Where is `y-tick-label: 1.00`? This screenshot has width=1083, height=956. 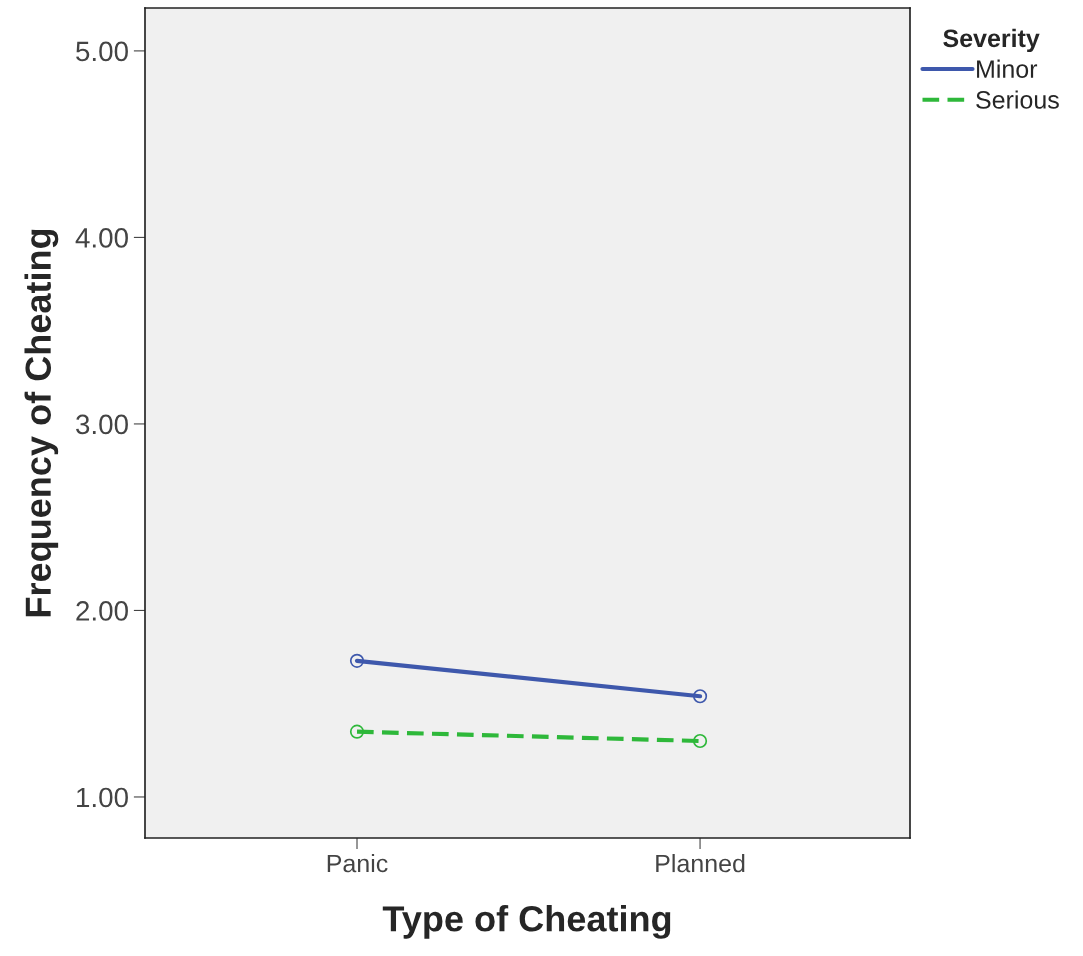 y-tick-label: 1.00 is located at coordinates (102, 797).